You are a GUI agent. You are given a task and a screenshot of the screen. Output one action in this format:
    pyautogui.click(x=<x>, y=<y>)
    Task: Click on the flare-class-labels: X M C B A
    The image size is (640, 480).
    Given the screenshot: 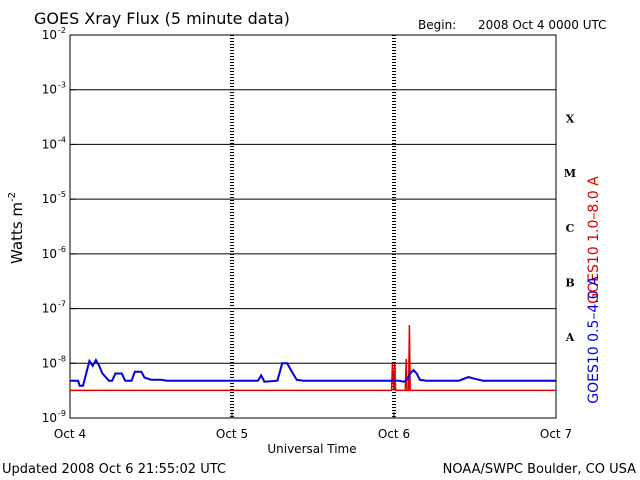 What is the action you would take?
    pyautogui.click(x=570, y=228)
    